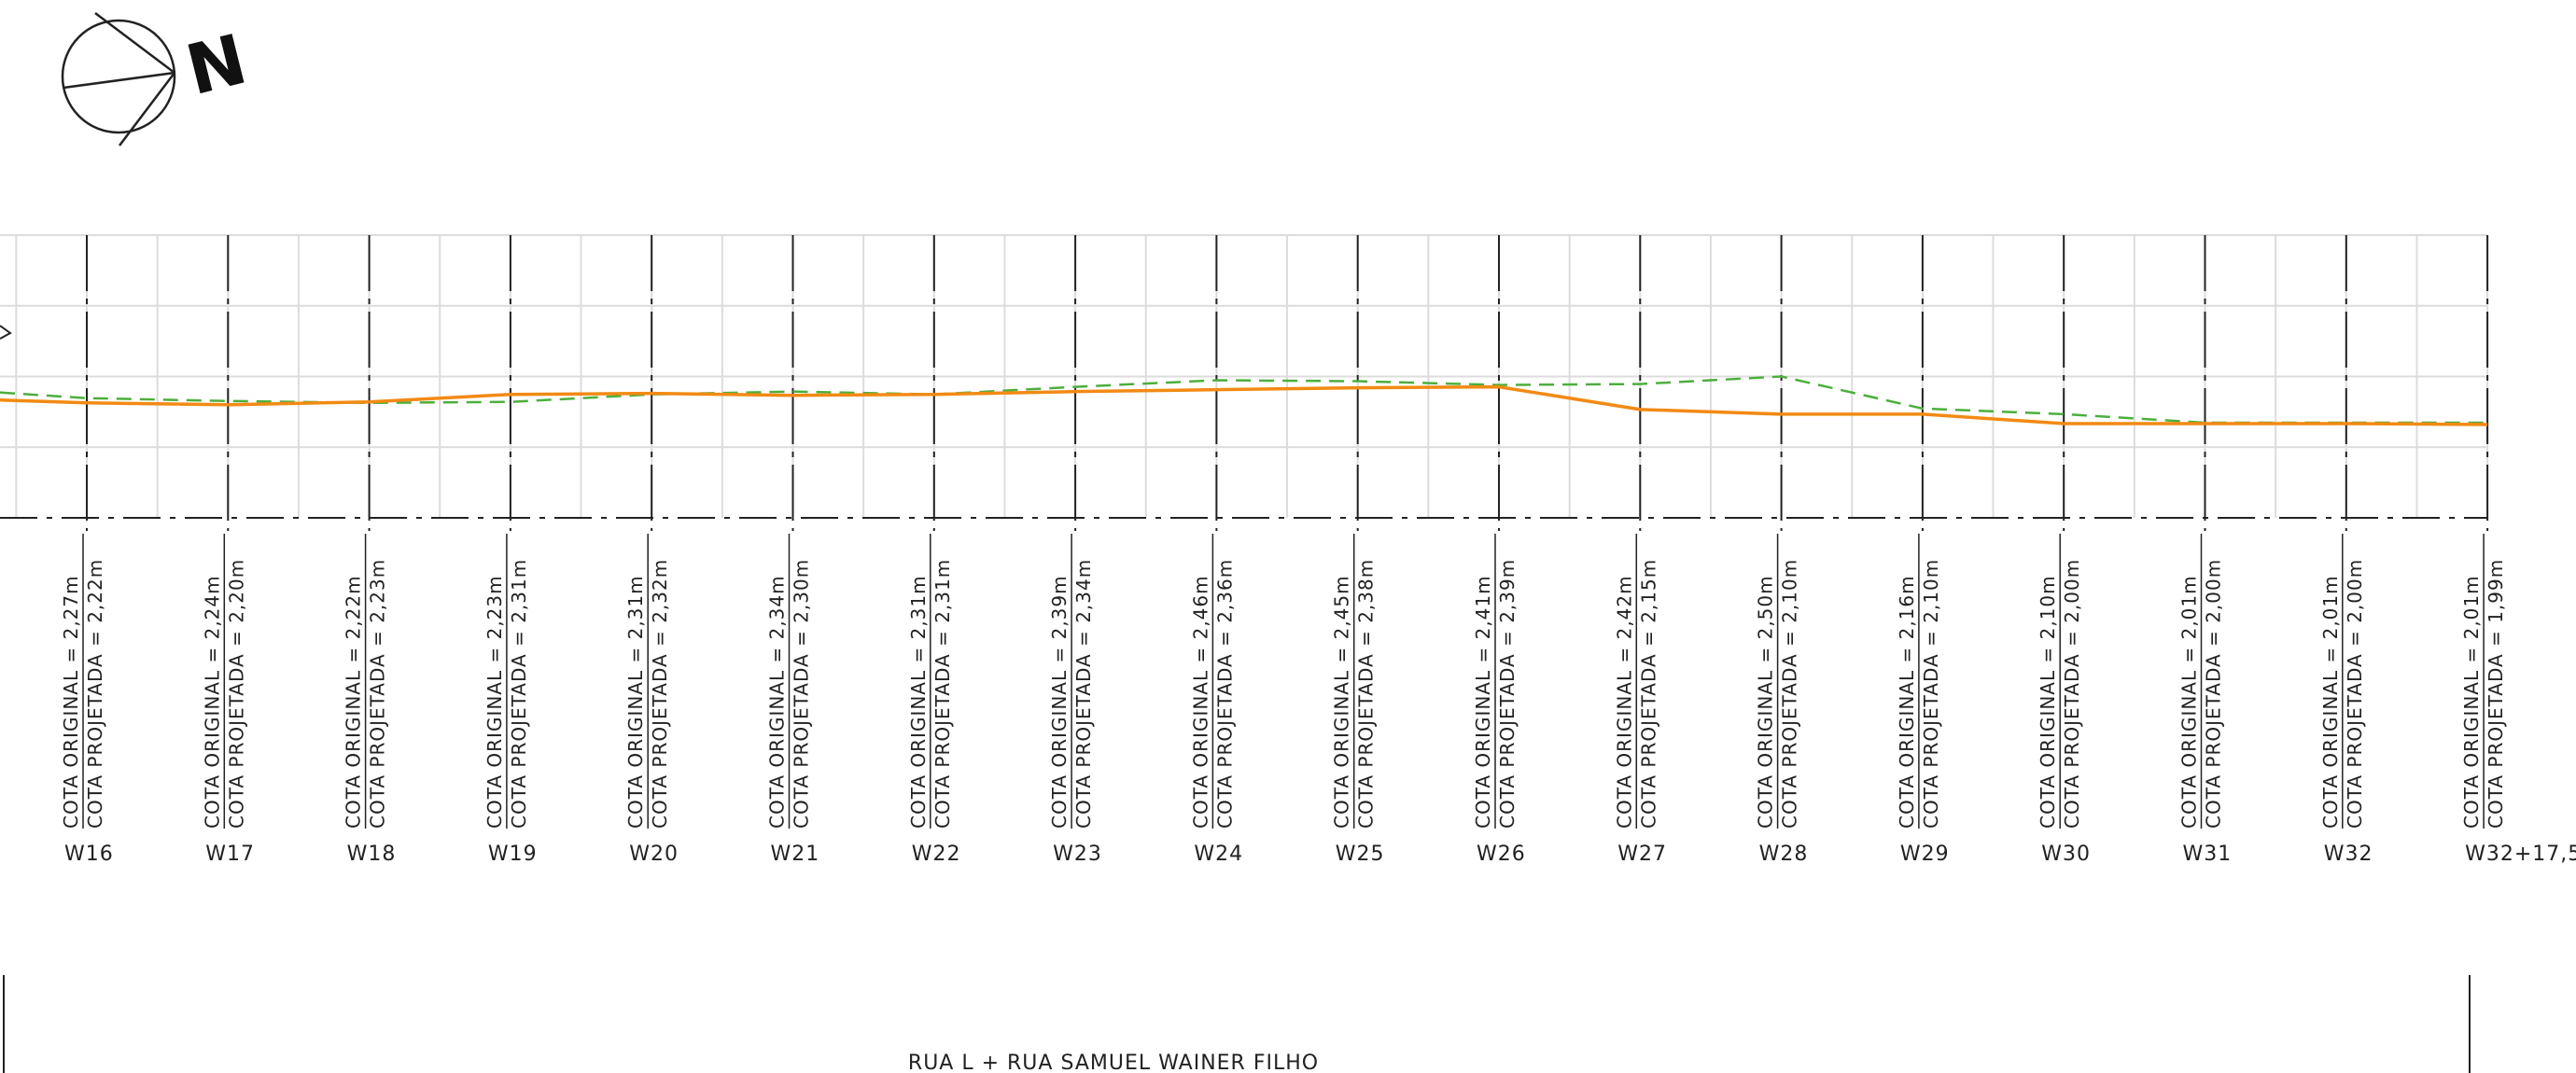  I want to click on projected-elevation-label: COTA PROJETADA = 2,39m, so click(1507, 694).